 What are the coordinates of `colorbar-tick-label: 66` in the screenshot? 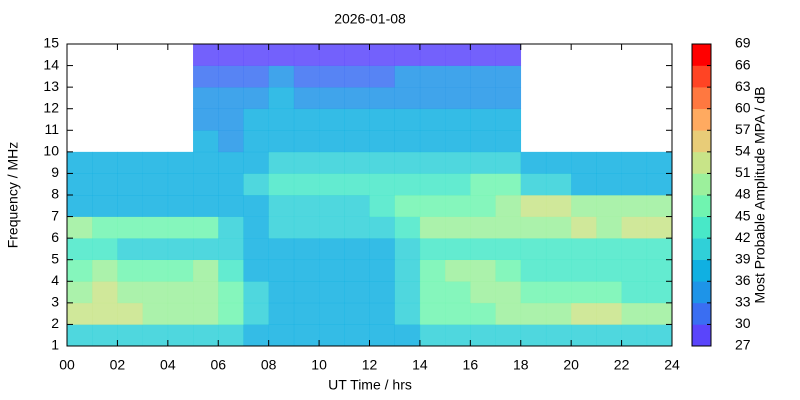 It's located at (743, 64).